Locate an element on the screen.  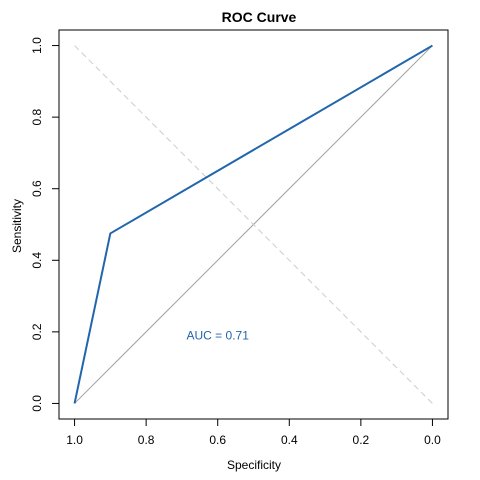
y-tick-label: 0.0 is located at coordinates (37, 403).